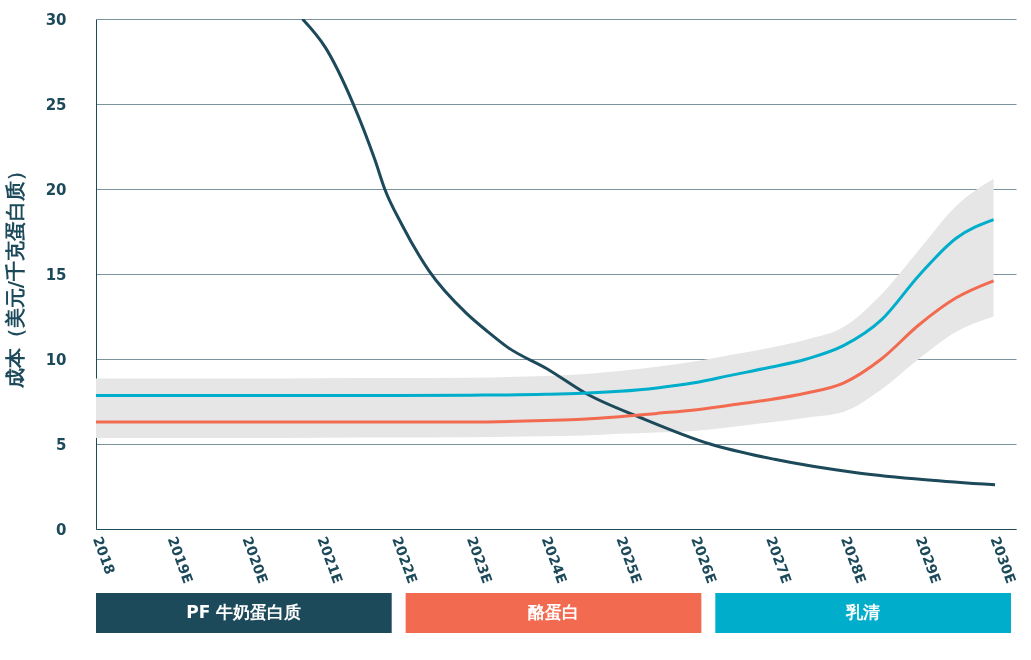  I want to click on y-tick-label: 30, so click(56, 19).